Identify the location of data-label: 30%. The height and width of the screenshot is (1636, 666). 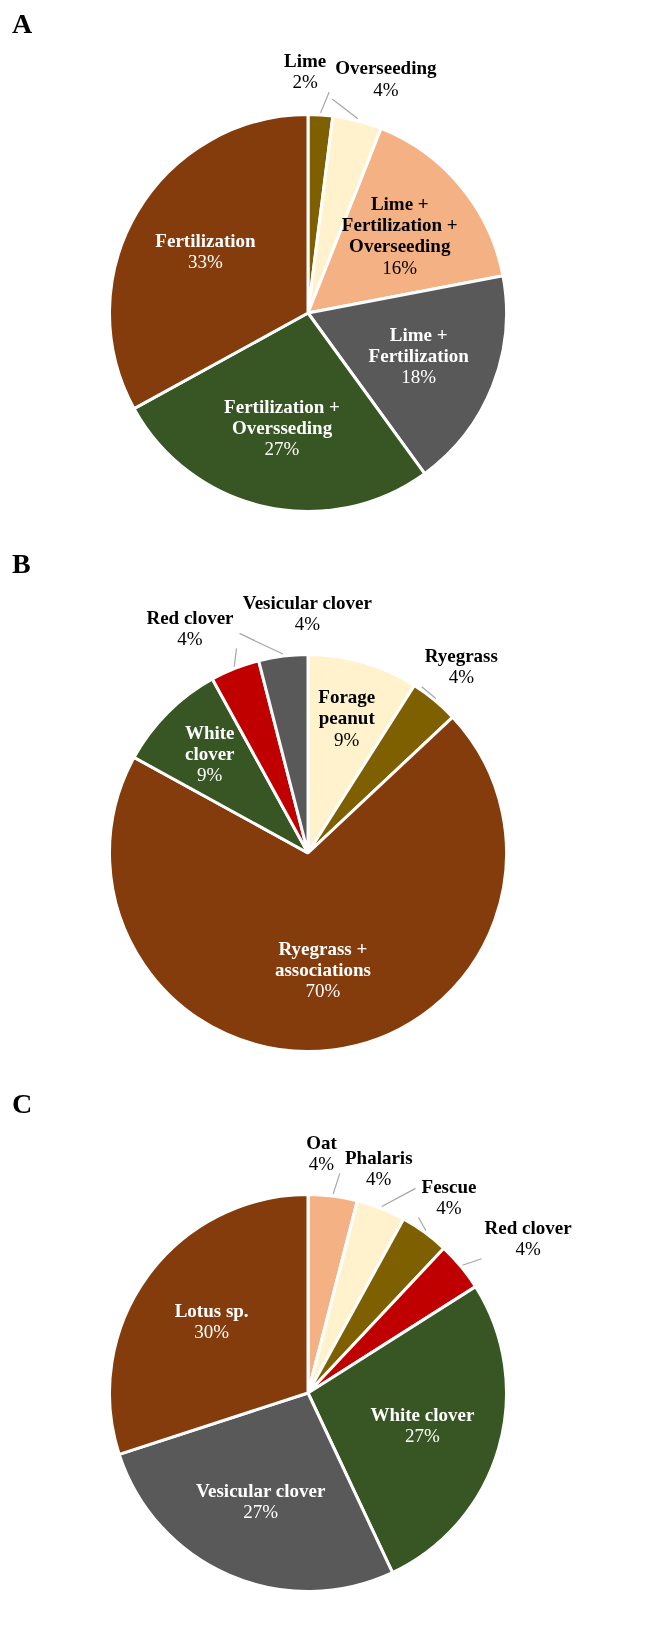
(212, 1332).